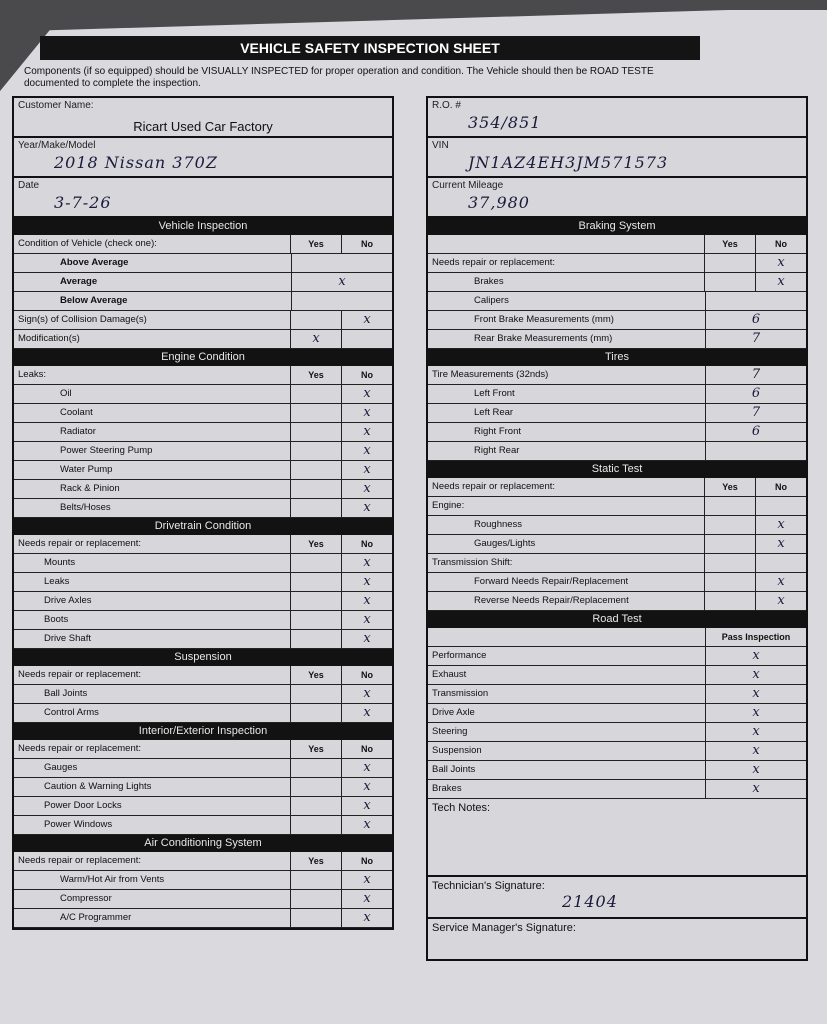 The height and width of the screenshot is (1024, 827). Describe the element at coordinates (66, 393) in the screenshot. I see `row-label: Oil` at that location.